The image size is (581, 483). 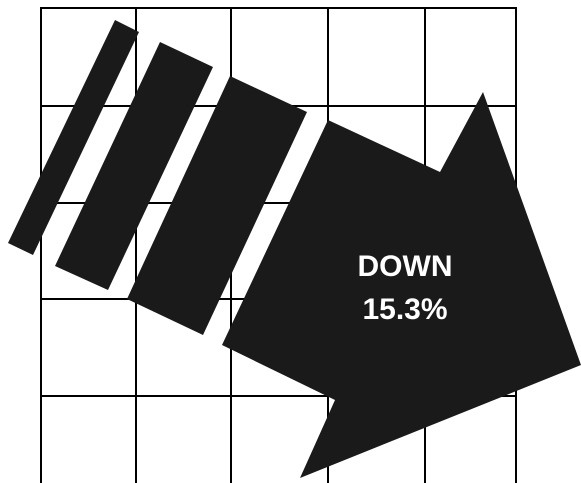 What do you see at coordinates (404, 309) in the screenshot?
I see `label-line: 15.3%` at bounding box center [404, 309].